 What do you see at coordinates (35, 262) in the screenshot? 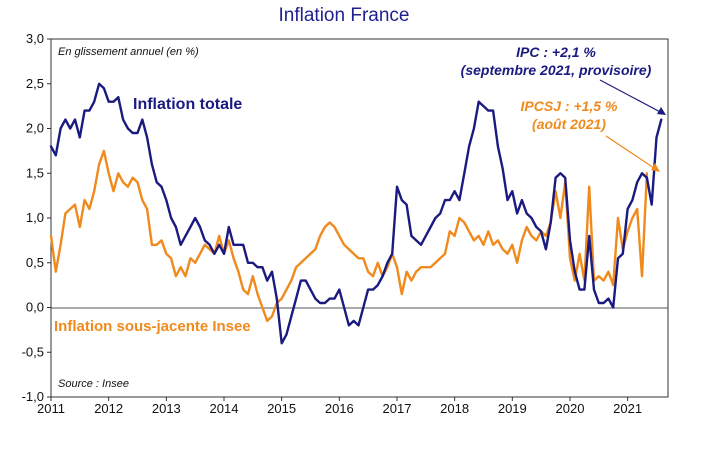
I see `y-tick-label: 0,5` at bounding box center [35, 262].